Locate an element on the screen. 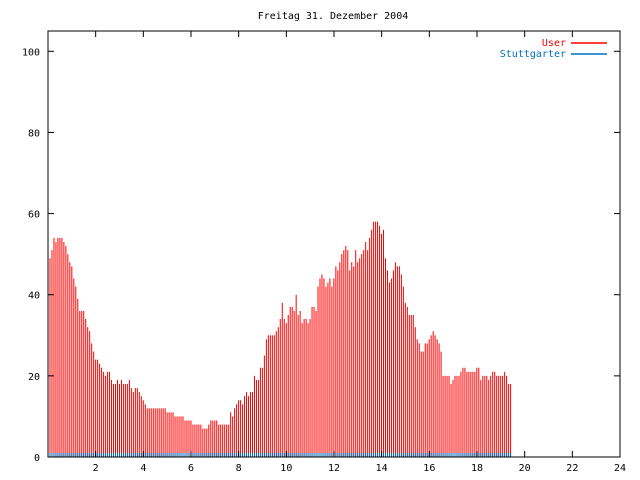  legend: User Stuttgarter is located at coordinates (553, 49).